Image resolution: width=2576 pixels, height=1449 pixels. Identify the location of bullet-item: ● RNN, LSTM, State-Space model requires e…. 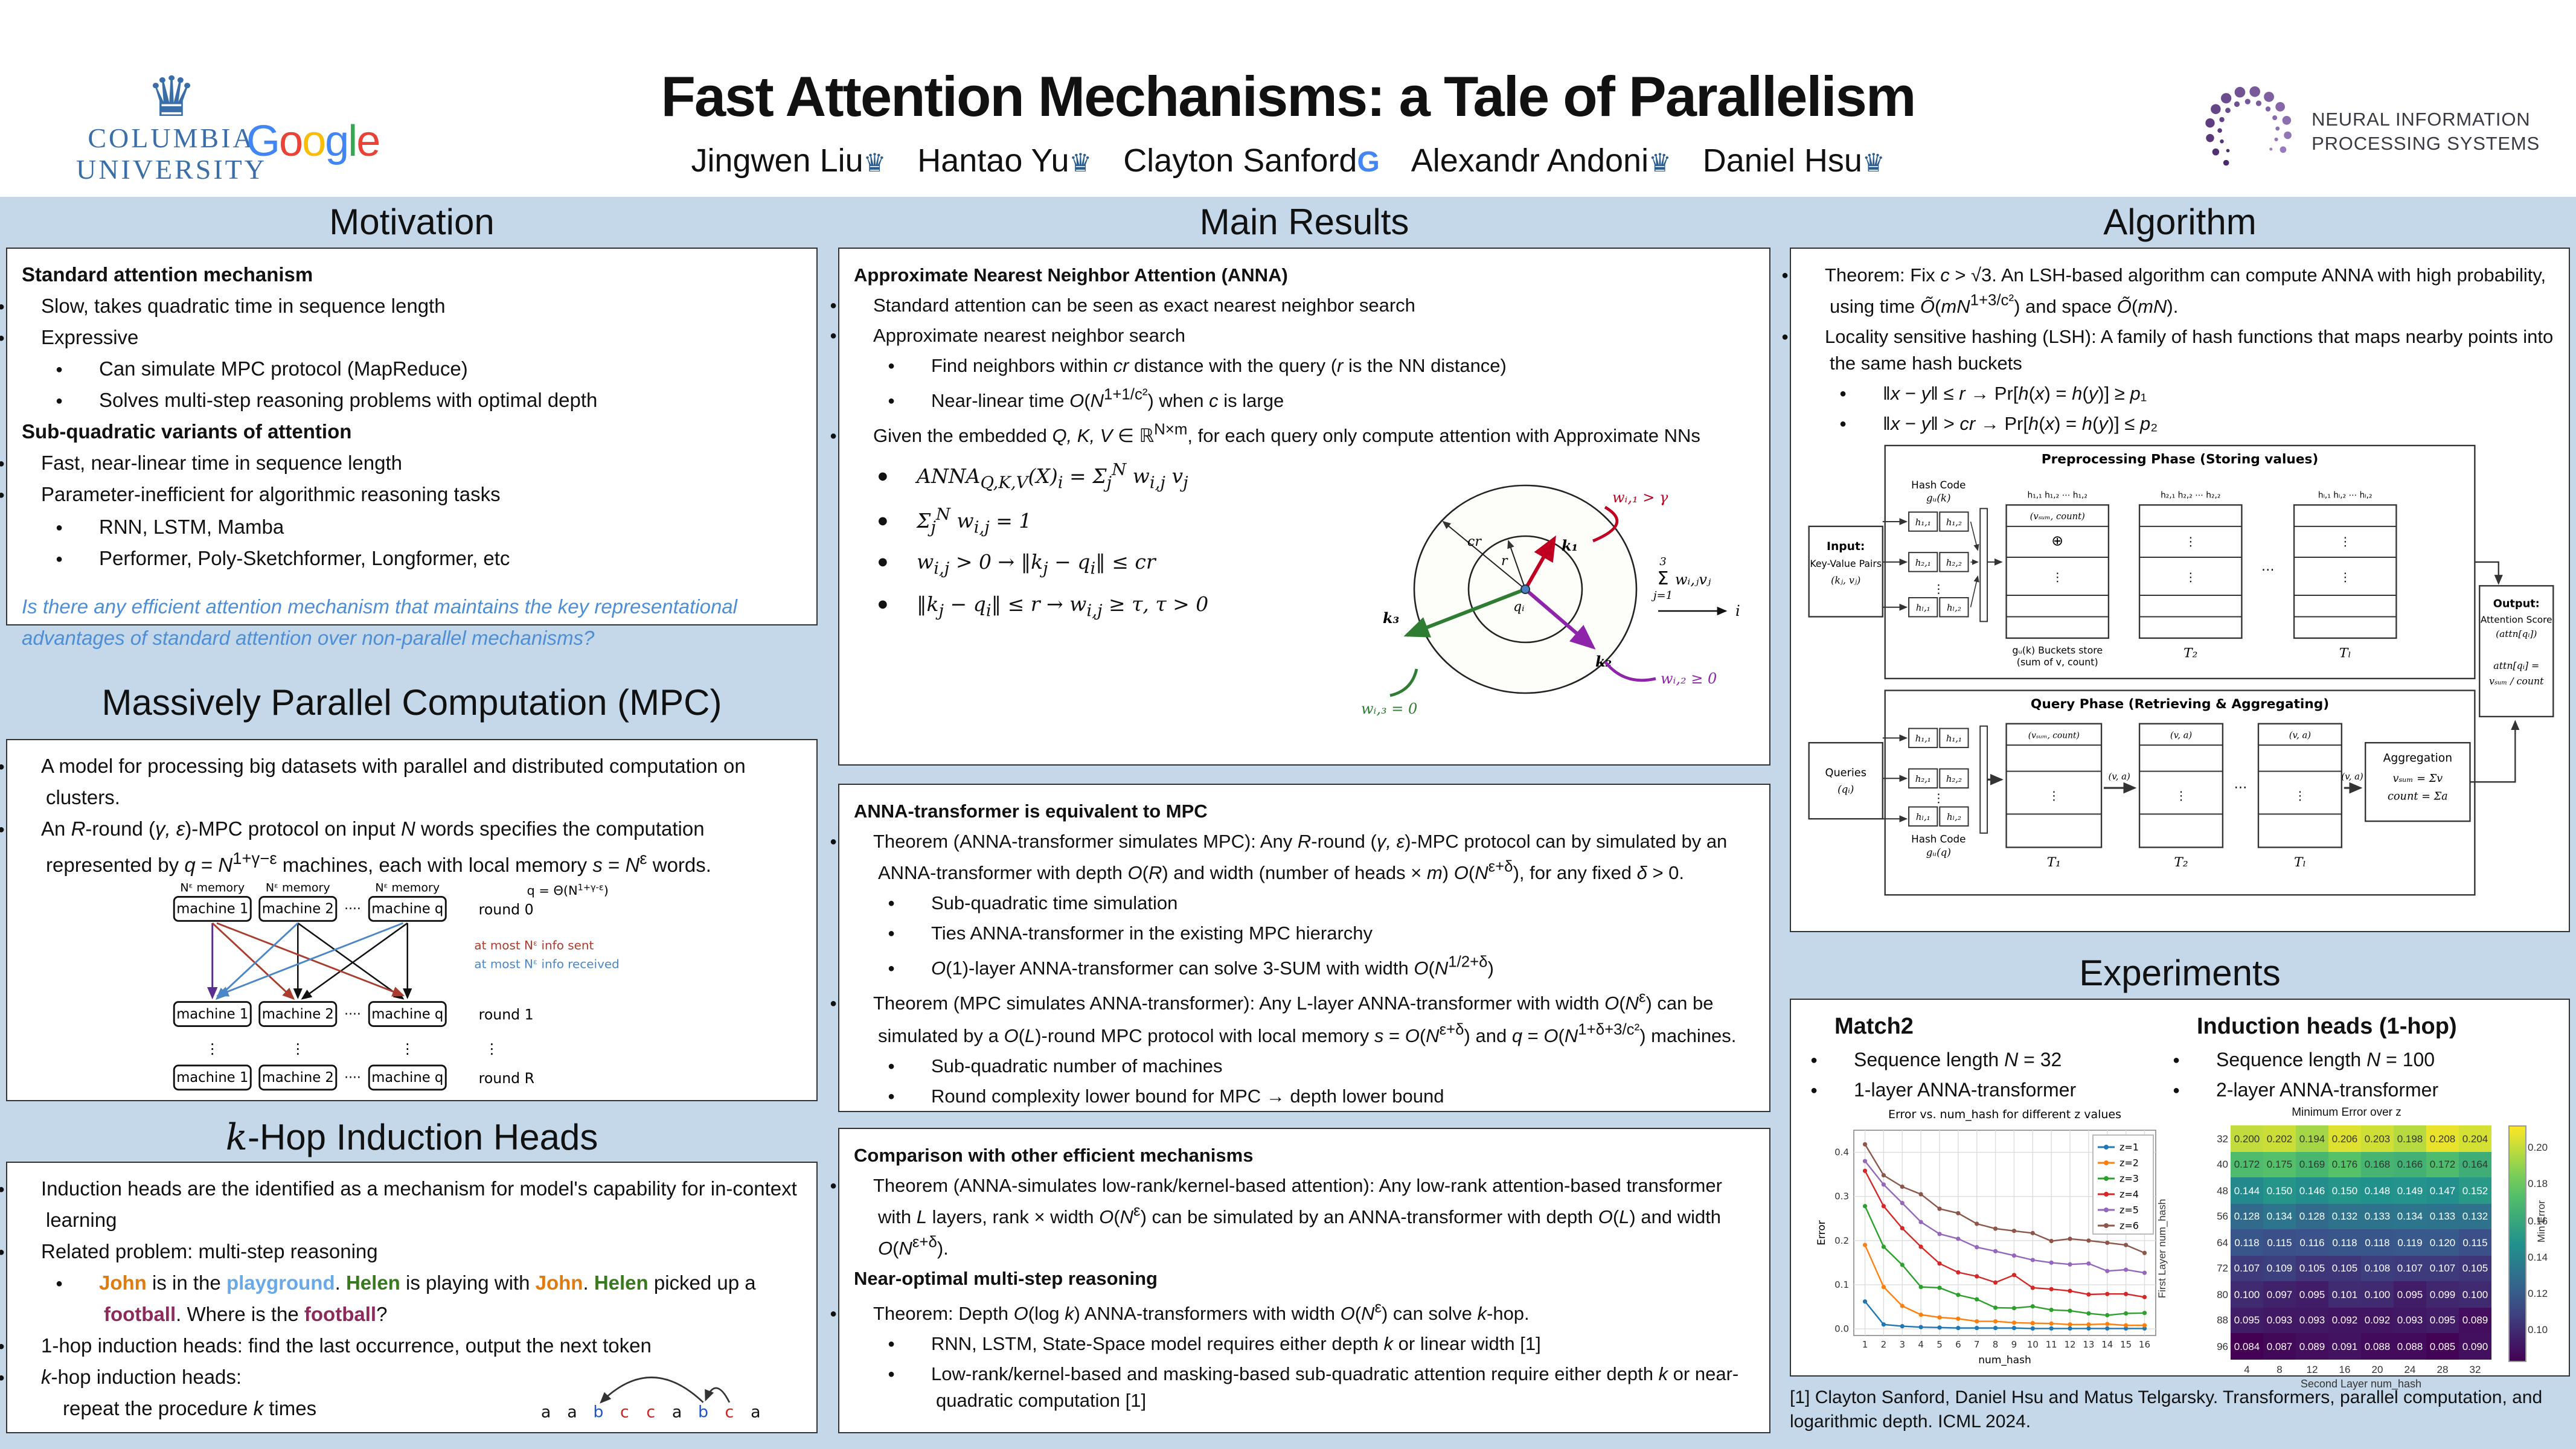
(1214, 1344).